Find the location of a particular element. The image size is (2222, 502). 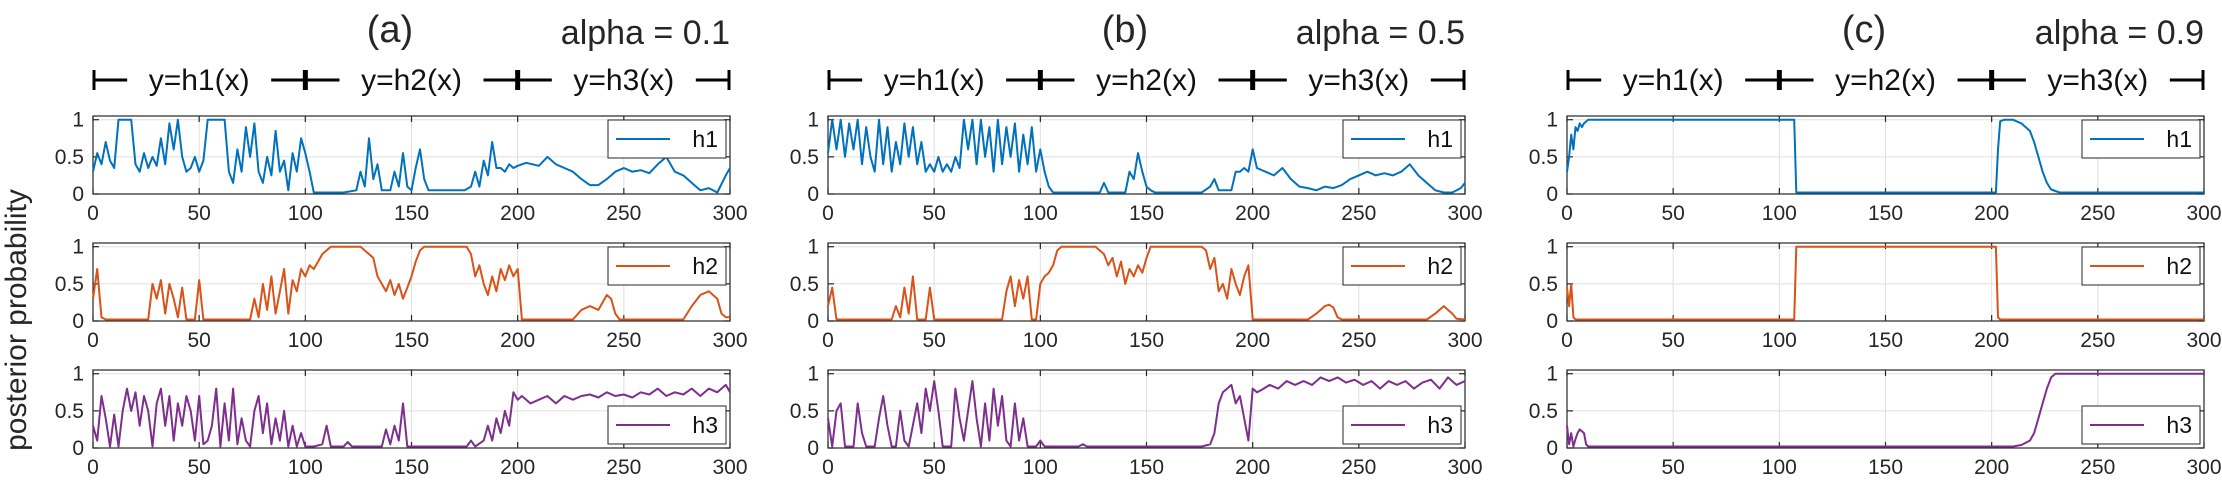

segment-label: y=h2(x) is located at coordinates (411, 80).